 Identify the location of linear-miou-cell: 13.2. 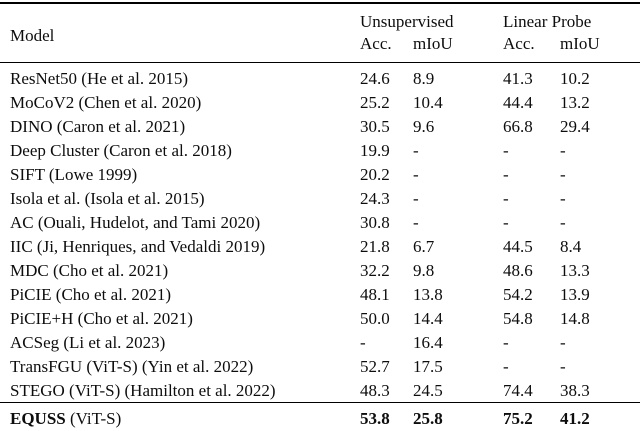
(575, 102).